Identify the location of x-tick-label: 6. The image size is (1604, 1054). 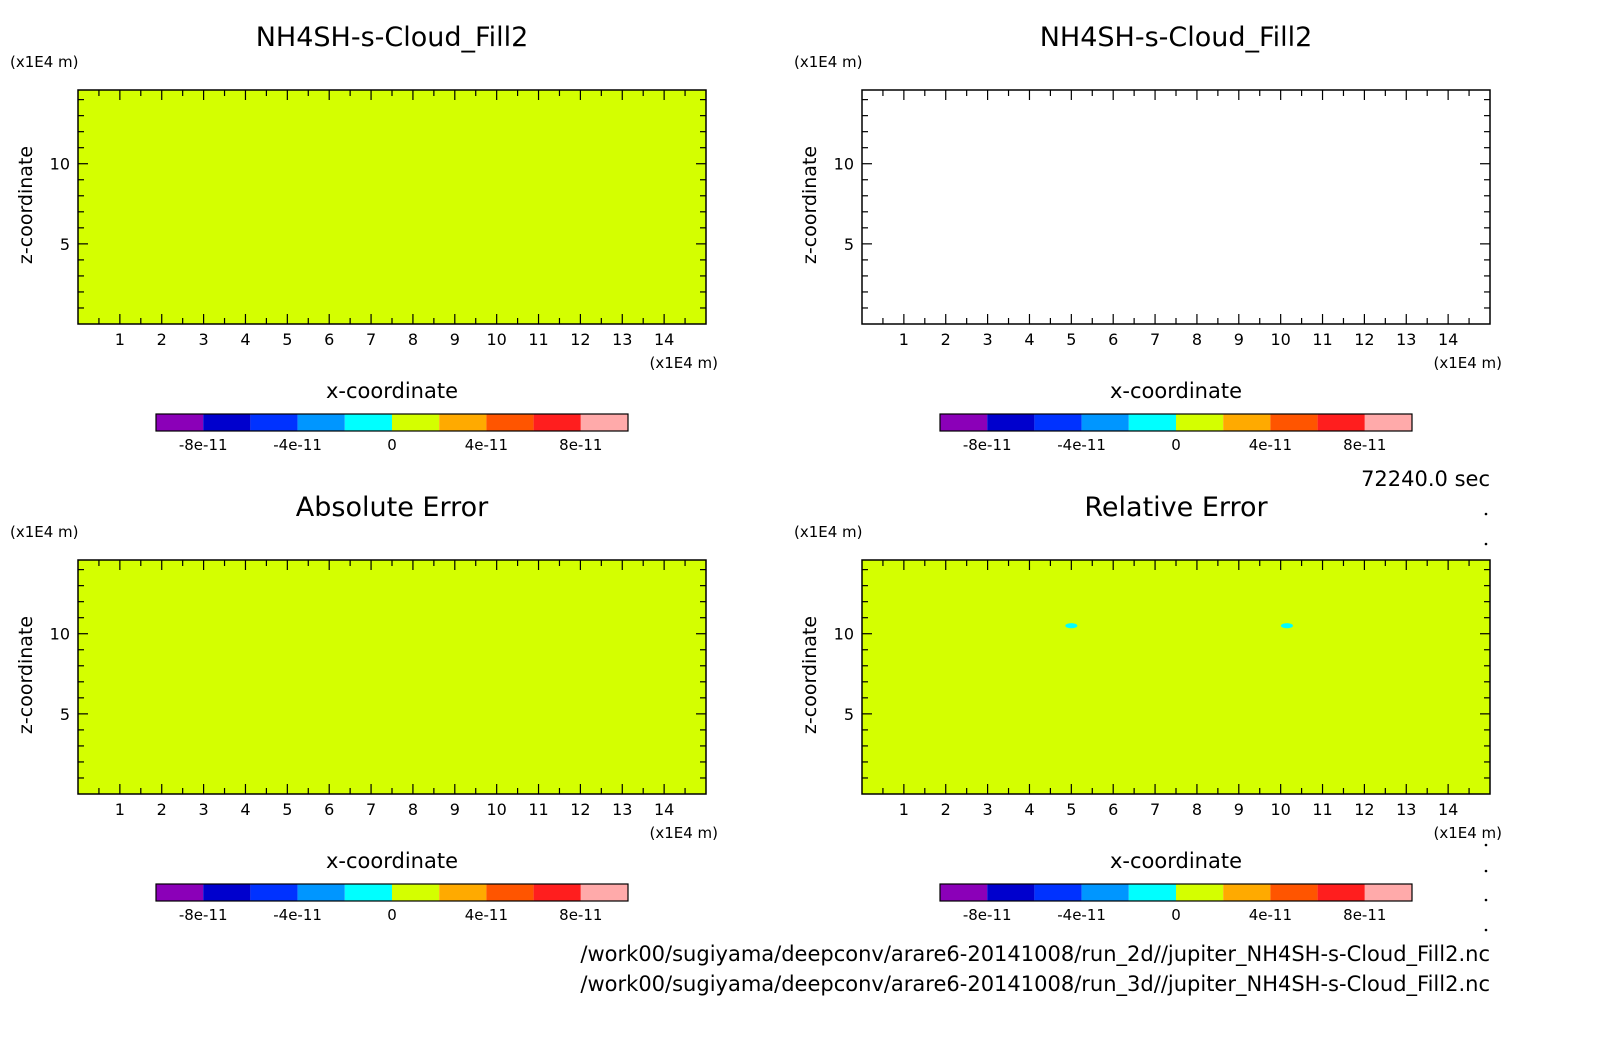
(1113, 809).